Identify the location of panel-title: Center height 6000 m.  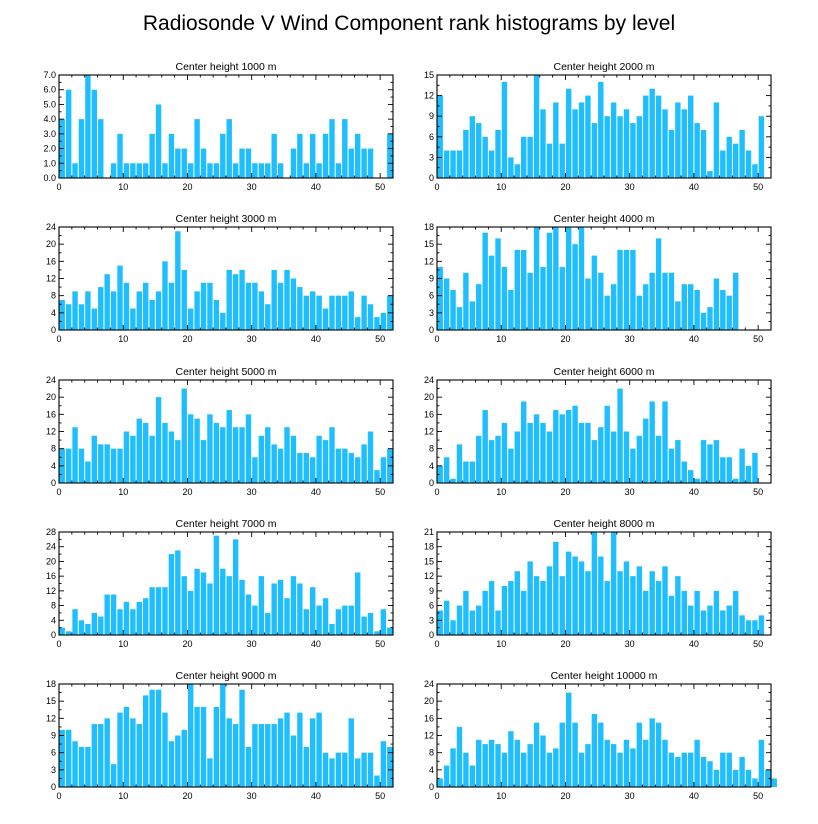
(604, 372).